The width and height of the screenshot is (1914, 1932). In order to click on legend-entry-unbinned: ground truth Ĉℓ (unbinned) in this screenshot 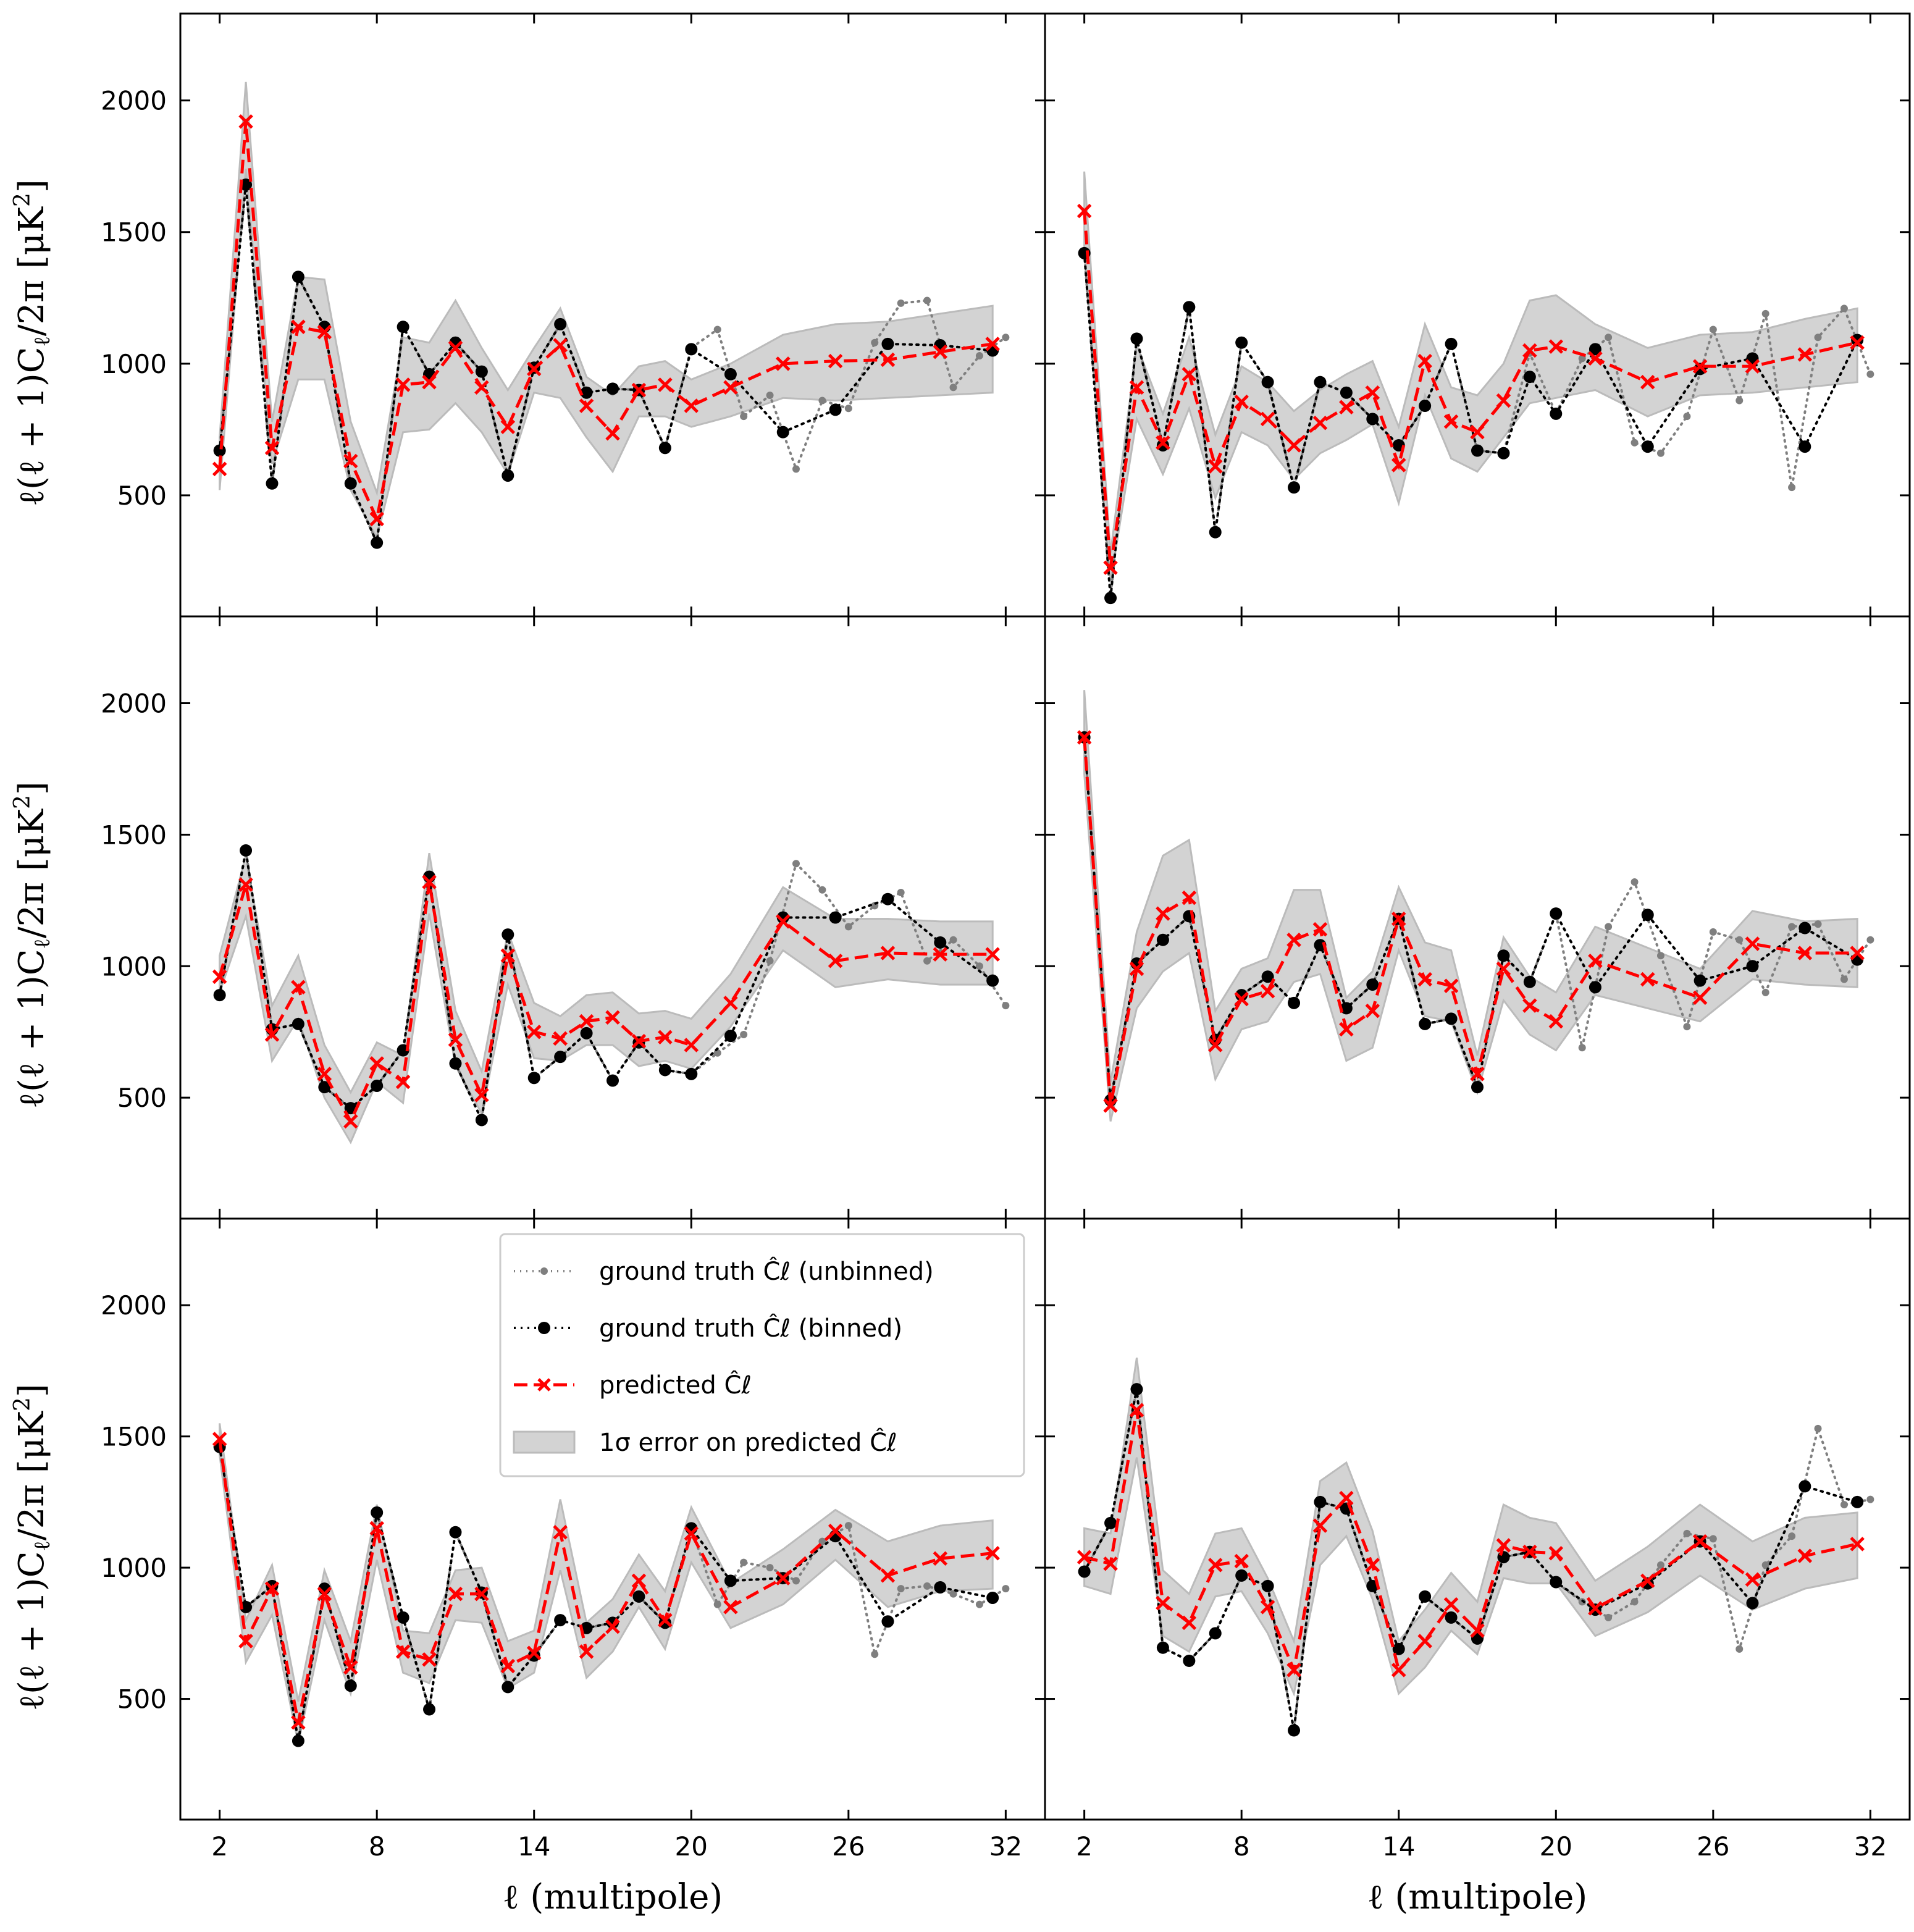, I will do `click(724, 1271)`.